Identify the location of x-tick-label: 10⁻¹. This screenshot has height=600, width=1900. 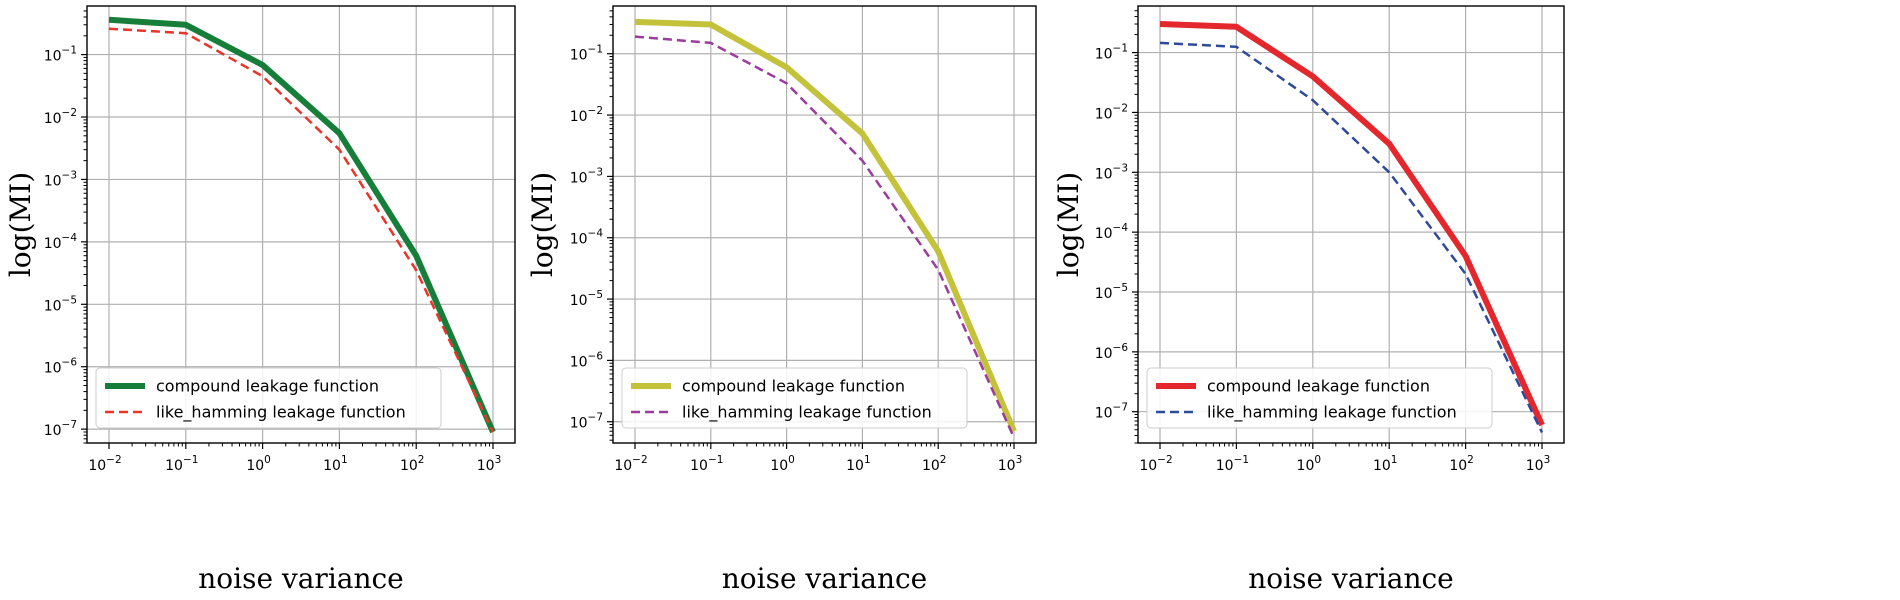
(706, 464).